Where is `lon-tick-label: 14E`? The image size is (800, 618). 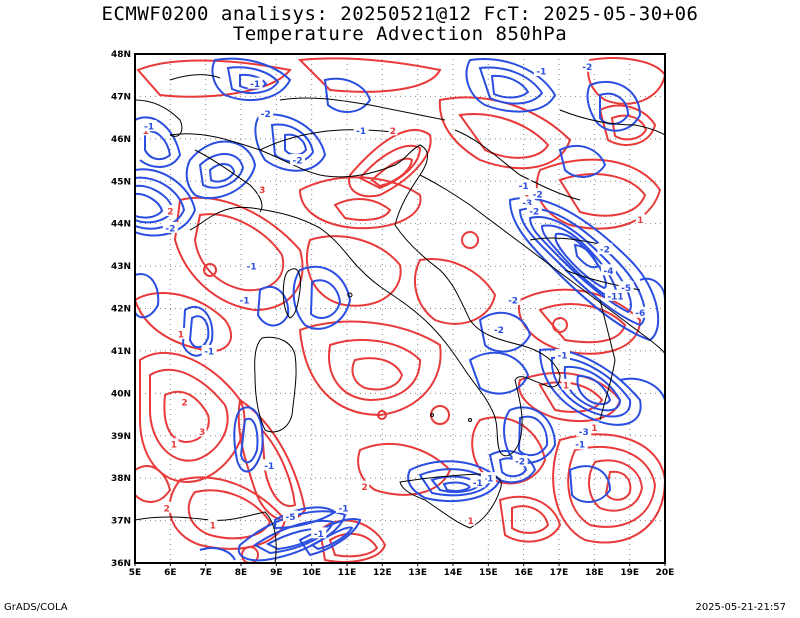
lon-tick-label: 14E is located at coordinates (453, 573).